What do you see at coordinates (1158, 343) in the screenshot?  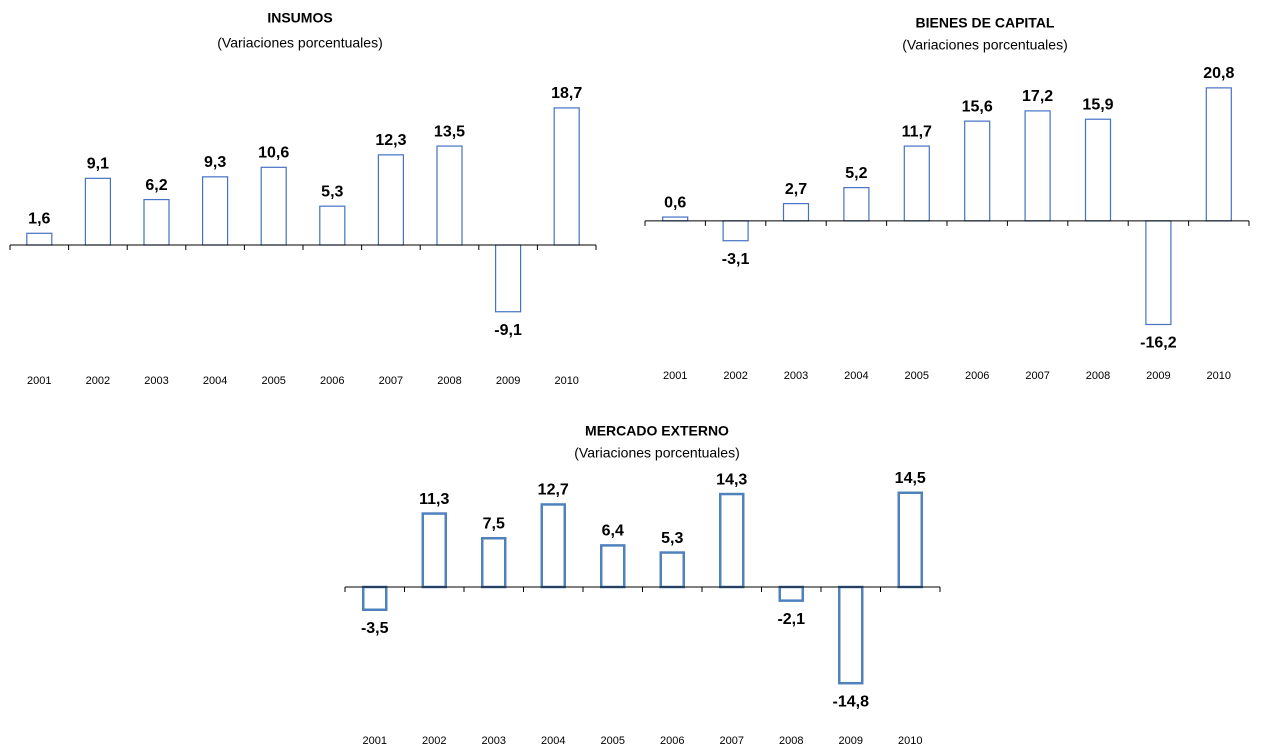 I see `value-label: -16,2` at bounding box center [1158, 343].